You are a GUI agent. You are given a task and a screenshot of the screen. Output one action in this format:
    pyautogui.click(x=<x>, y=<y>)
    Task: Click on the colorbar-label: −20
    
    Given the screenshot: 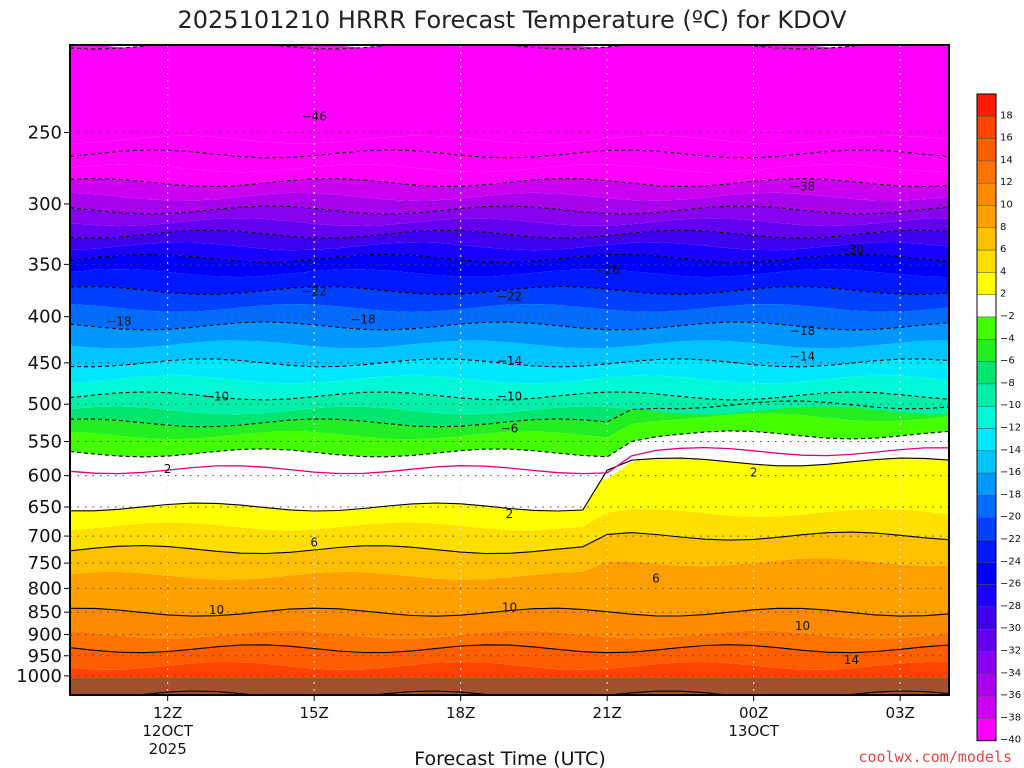 What is the action you would take?
    pyautogui.click(x=1010, y=517)
    